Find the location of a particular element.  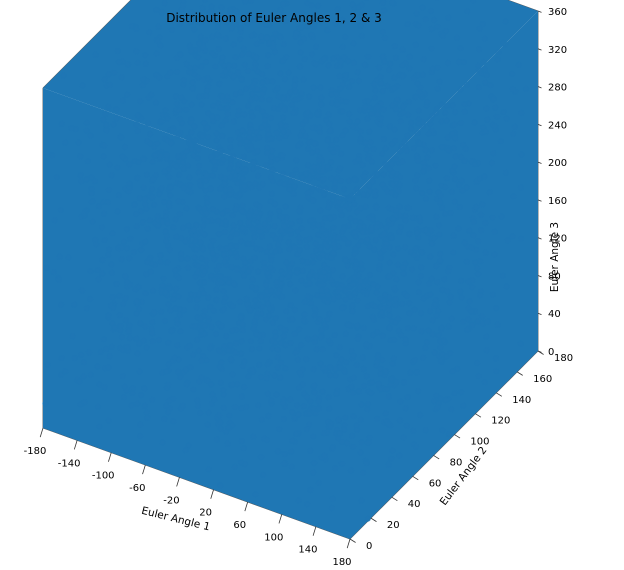

z-tick-label: 40 is located at coordinates (554, 314).